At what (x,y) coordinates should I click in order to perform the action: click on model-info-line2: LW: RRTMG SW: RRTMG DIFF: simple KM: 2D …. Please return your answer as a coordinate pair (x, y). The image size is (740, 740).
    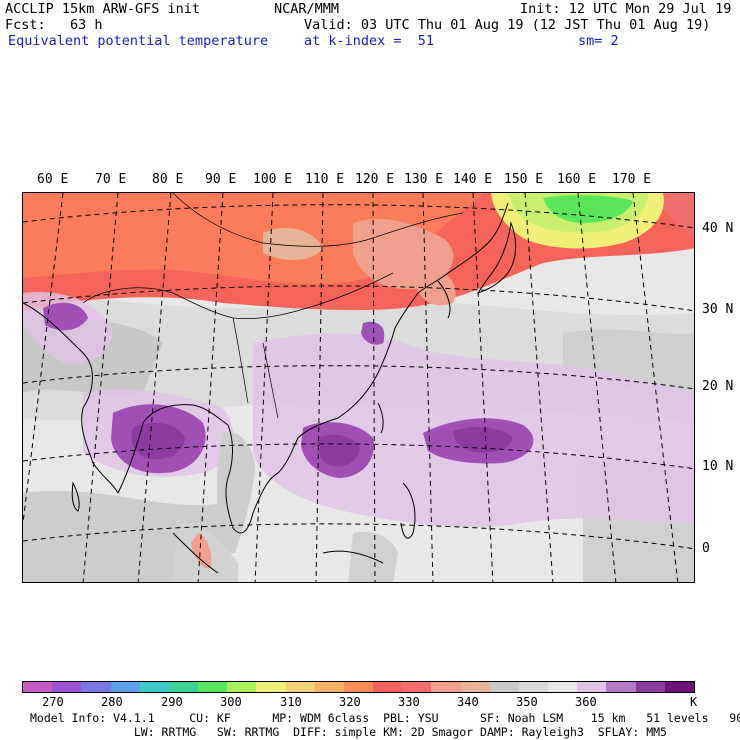
    Looking at the image, I should click on (348, 732).